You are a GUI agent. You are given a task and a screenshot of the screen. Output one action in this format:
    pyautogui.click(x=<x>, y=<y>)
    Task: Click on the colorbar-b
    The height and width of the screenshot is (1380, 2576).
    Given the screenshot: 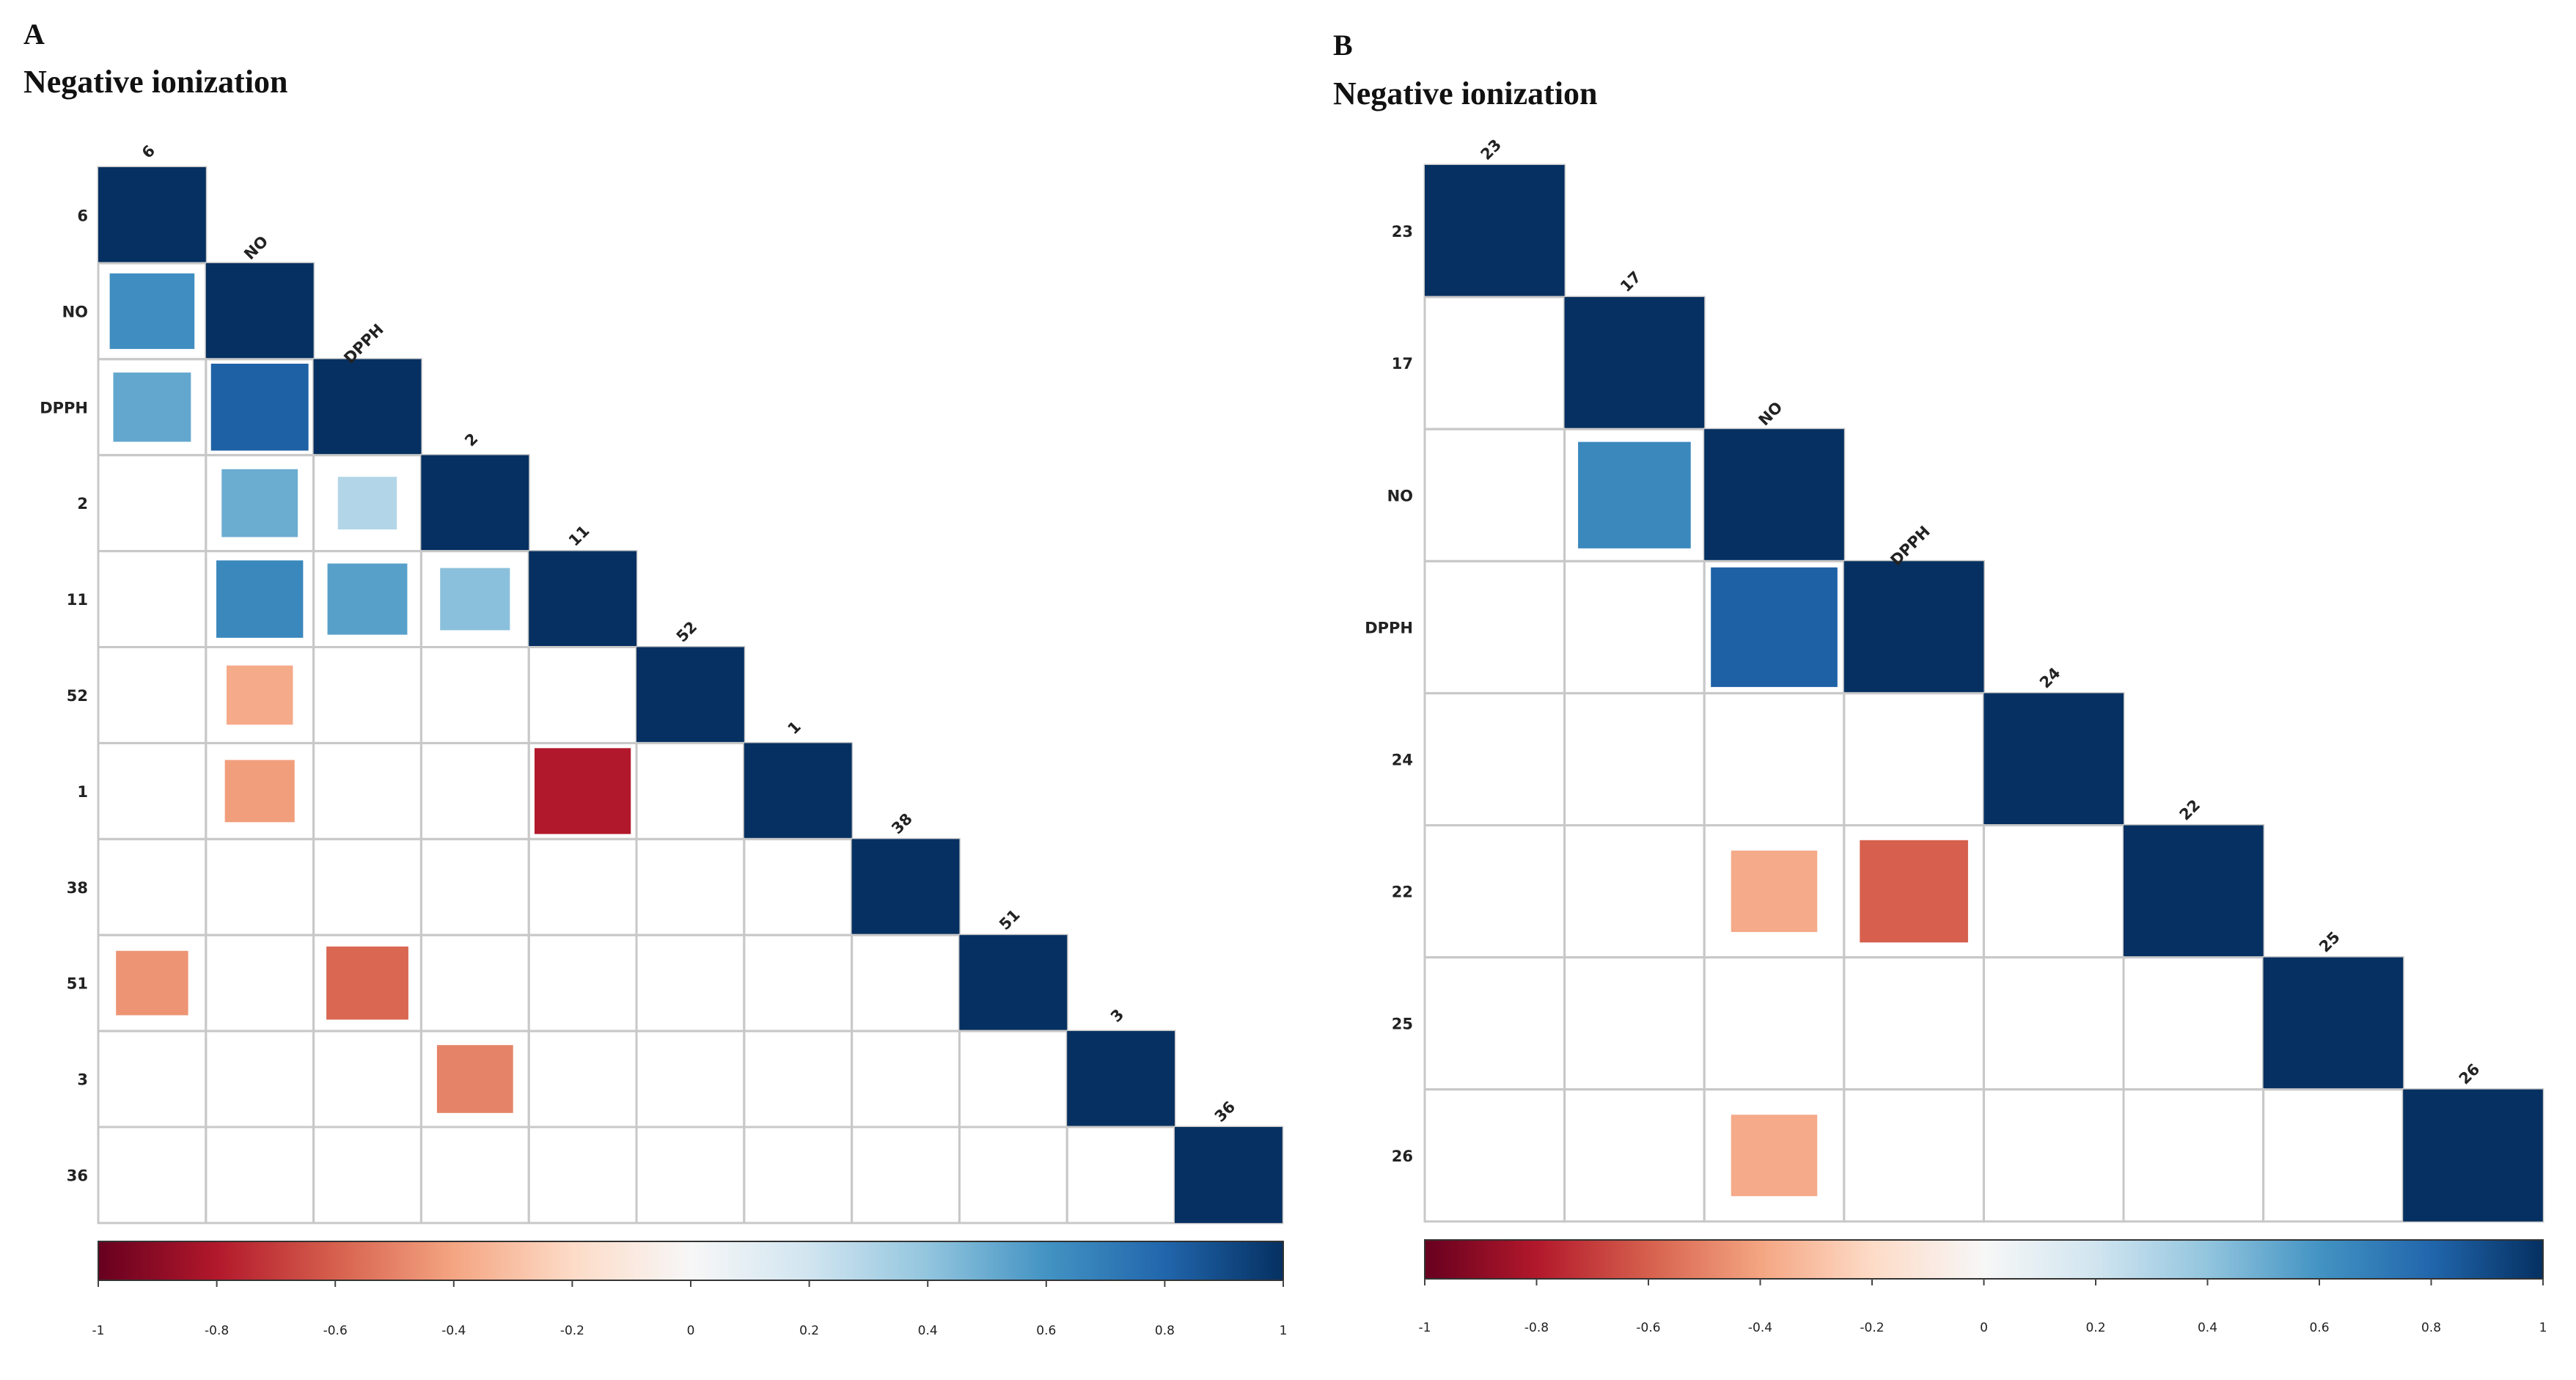 What is the action you would take?
    pyautogui.click(x=1984, y=1259)
    